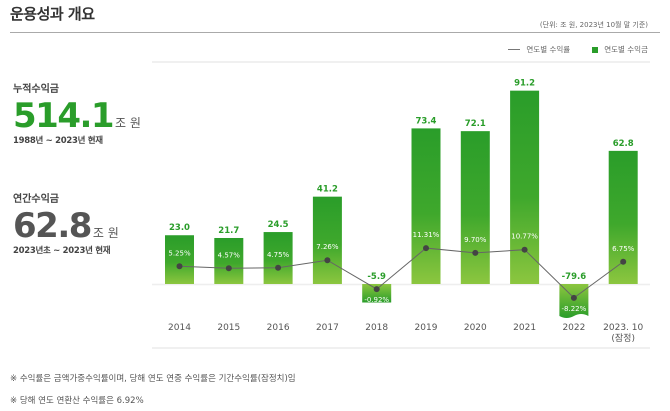 Image resolution: width=670 pixels, height=411 pixels. What do you see at coordinates (278, 328) in the screenshot?
I see `x-tick-label: 2016` at bounding box center [278, 328].